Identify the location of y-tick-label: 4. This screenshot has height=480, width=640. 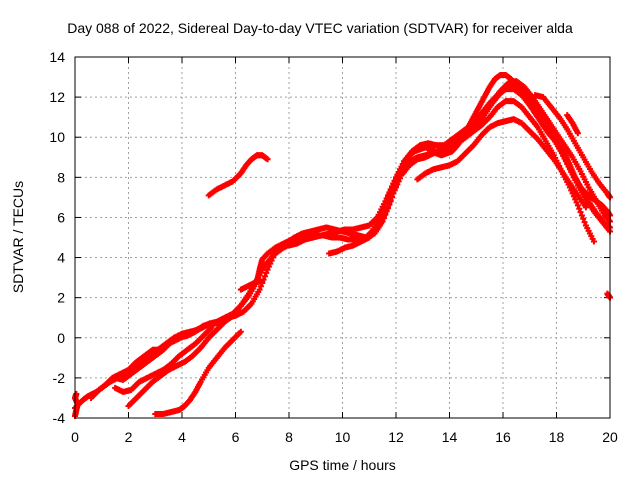
(61, 258).